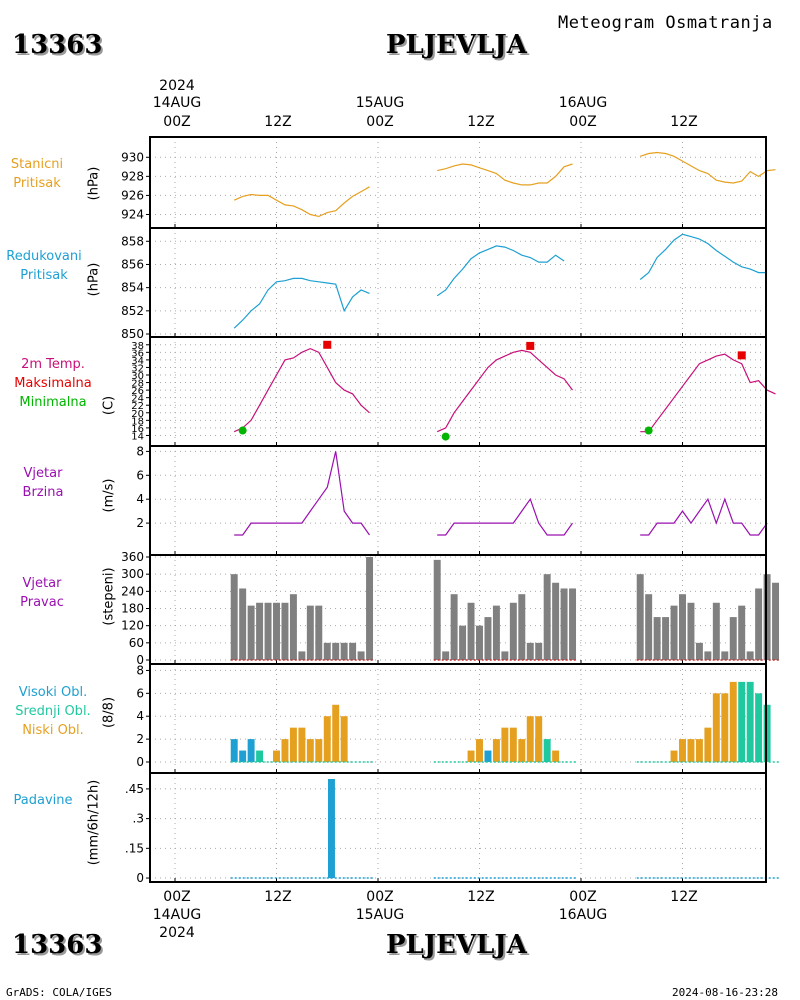 The height and width of the screenshot is (1000, 800). What do you see at coordinates (136, 643) in the screenshot?
I see `y-tick-label: 60` at bounding box center [136, 643].